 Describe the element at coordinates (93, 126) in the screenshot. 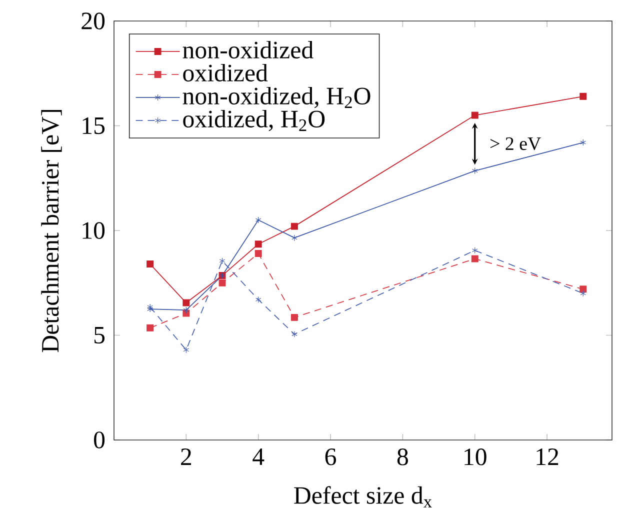

I see `y-tick-label: 15` at that location.